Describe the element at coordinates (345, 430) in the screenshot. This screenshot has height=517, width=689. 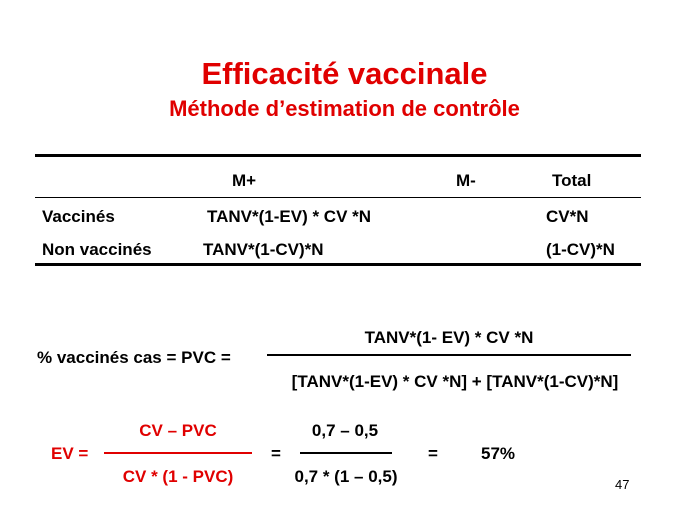
I see `ev-numeric-numerator: 0,7 – 0,5` at that location.